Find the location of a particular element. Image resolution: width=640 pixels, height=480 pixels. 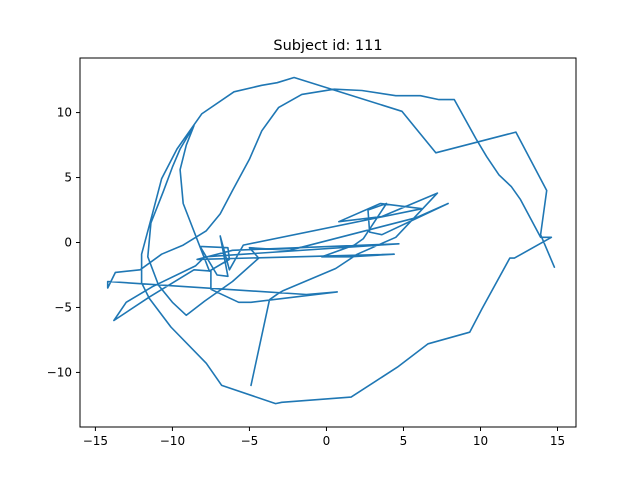

chart-title: Subject id: 111 is located at coordinates (327, 46).